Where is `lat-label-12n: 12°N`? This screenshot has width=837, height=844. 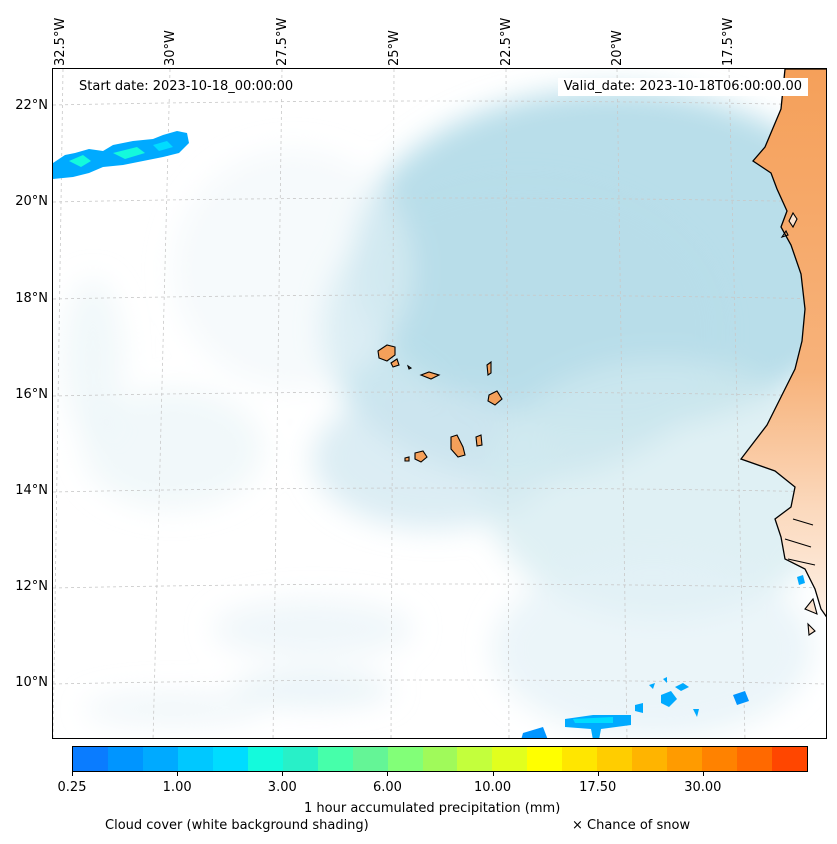
lat-label-12n: 12°N is located at coordinates (31, 586).